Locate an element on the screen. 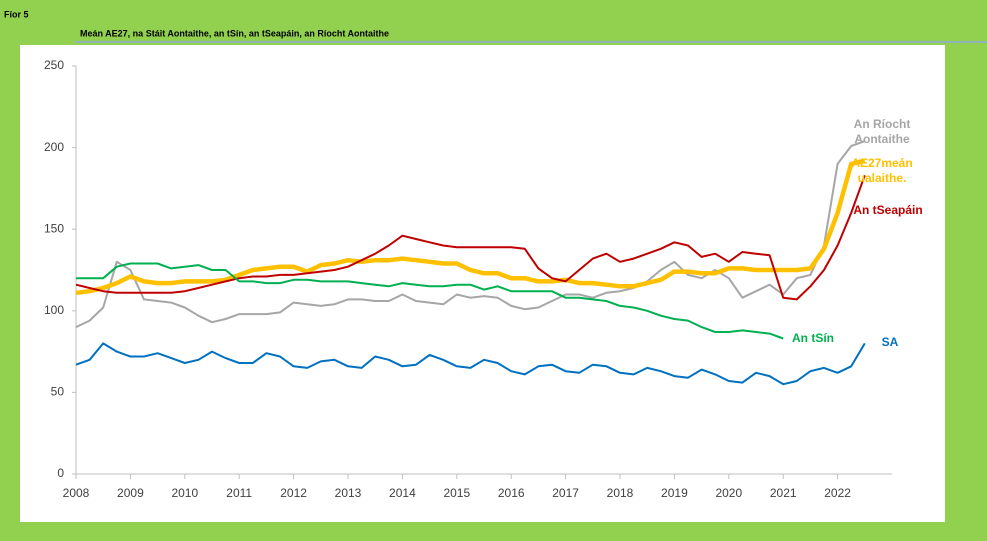 The image size is (987, 541). x-tick-label: 2014 is located at coordinates (402, 493).